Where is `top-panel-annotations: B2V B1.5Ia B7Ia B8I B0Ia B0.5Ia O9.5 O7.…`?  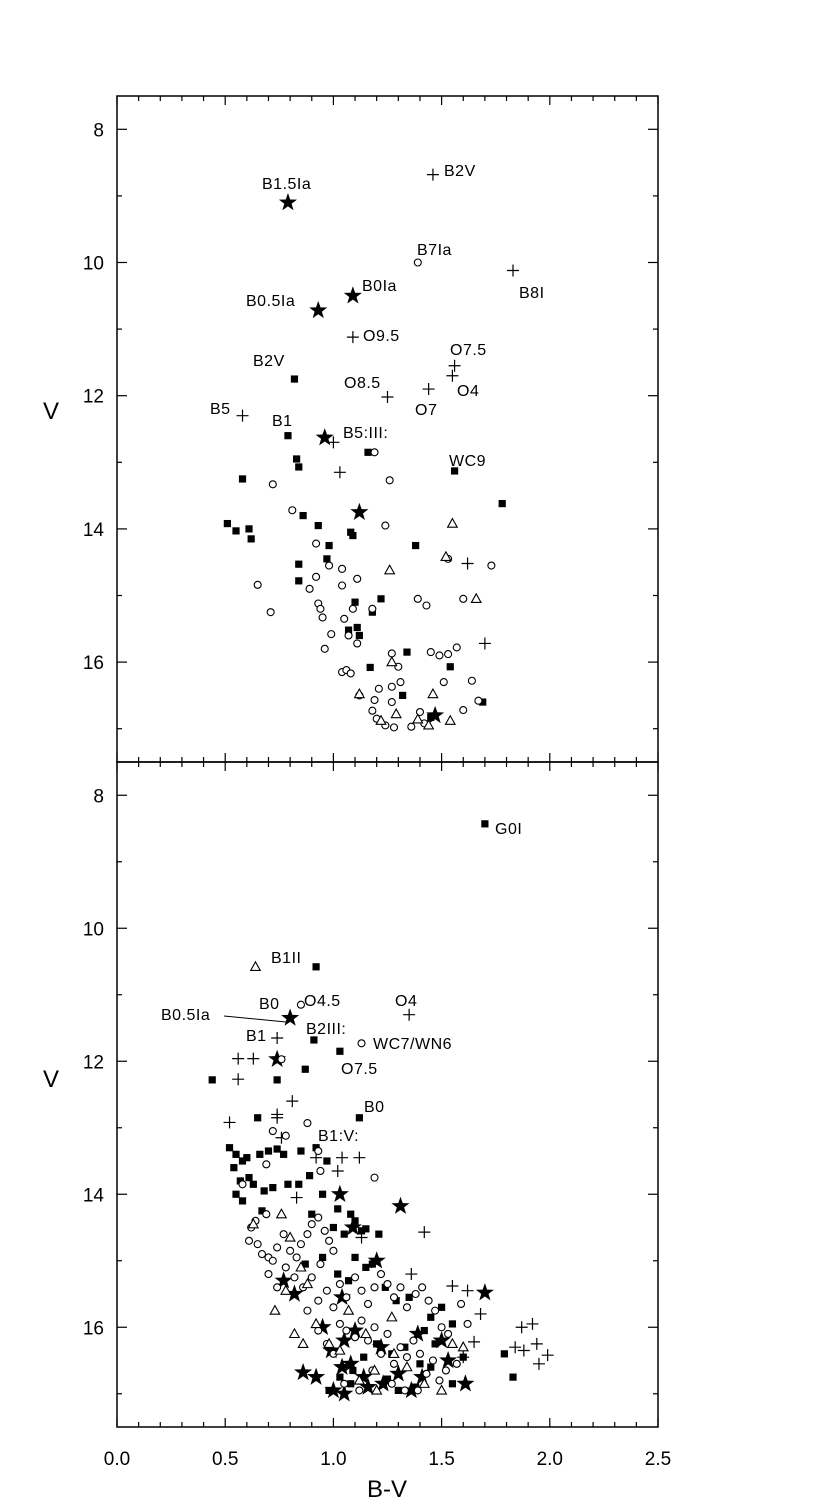
top-panel-annotations: B2V B1.5Ia B7Ia B8I B0Ia B0.5Ia O9.5 O7.… is located at coordinates (377, 316).